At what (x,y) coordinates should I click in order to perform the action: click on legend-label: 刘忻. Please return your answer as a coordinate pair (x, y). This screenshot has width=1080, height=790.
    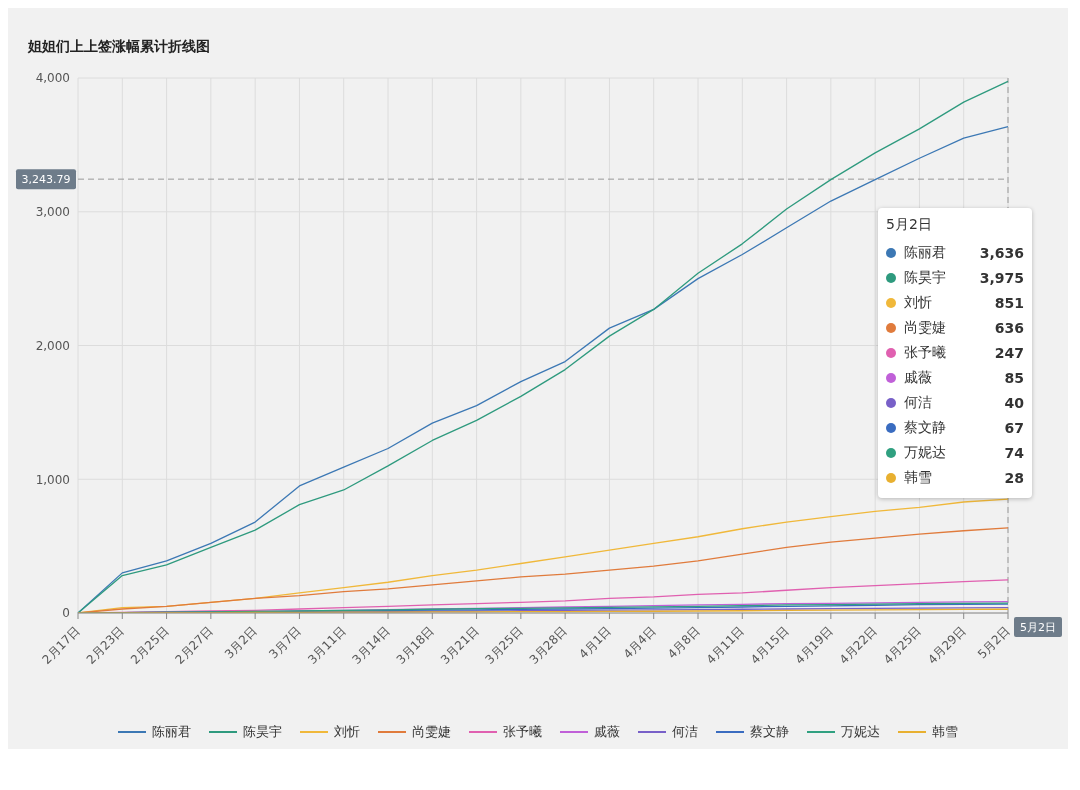
    Looking at the image, I should click on (346, 732).